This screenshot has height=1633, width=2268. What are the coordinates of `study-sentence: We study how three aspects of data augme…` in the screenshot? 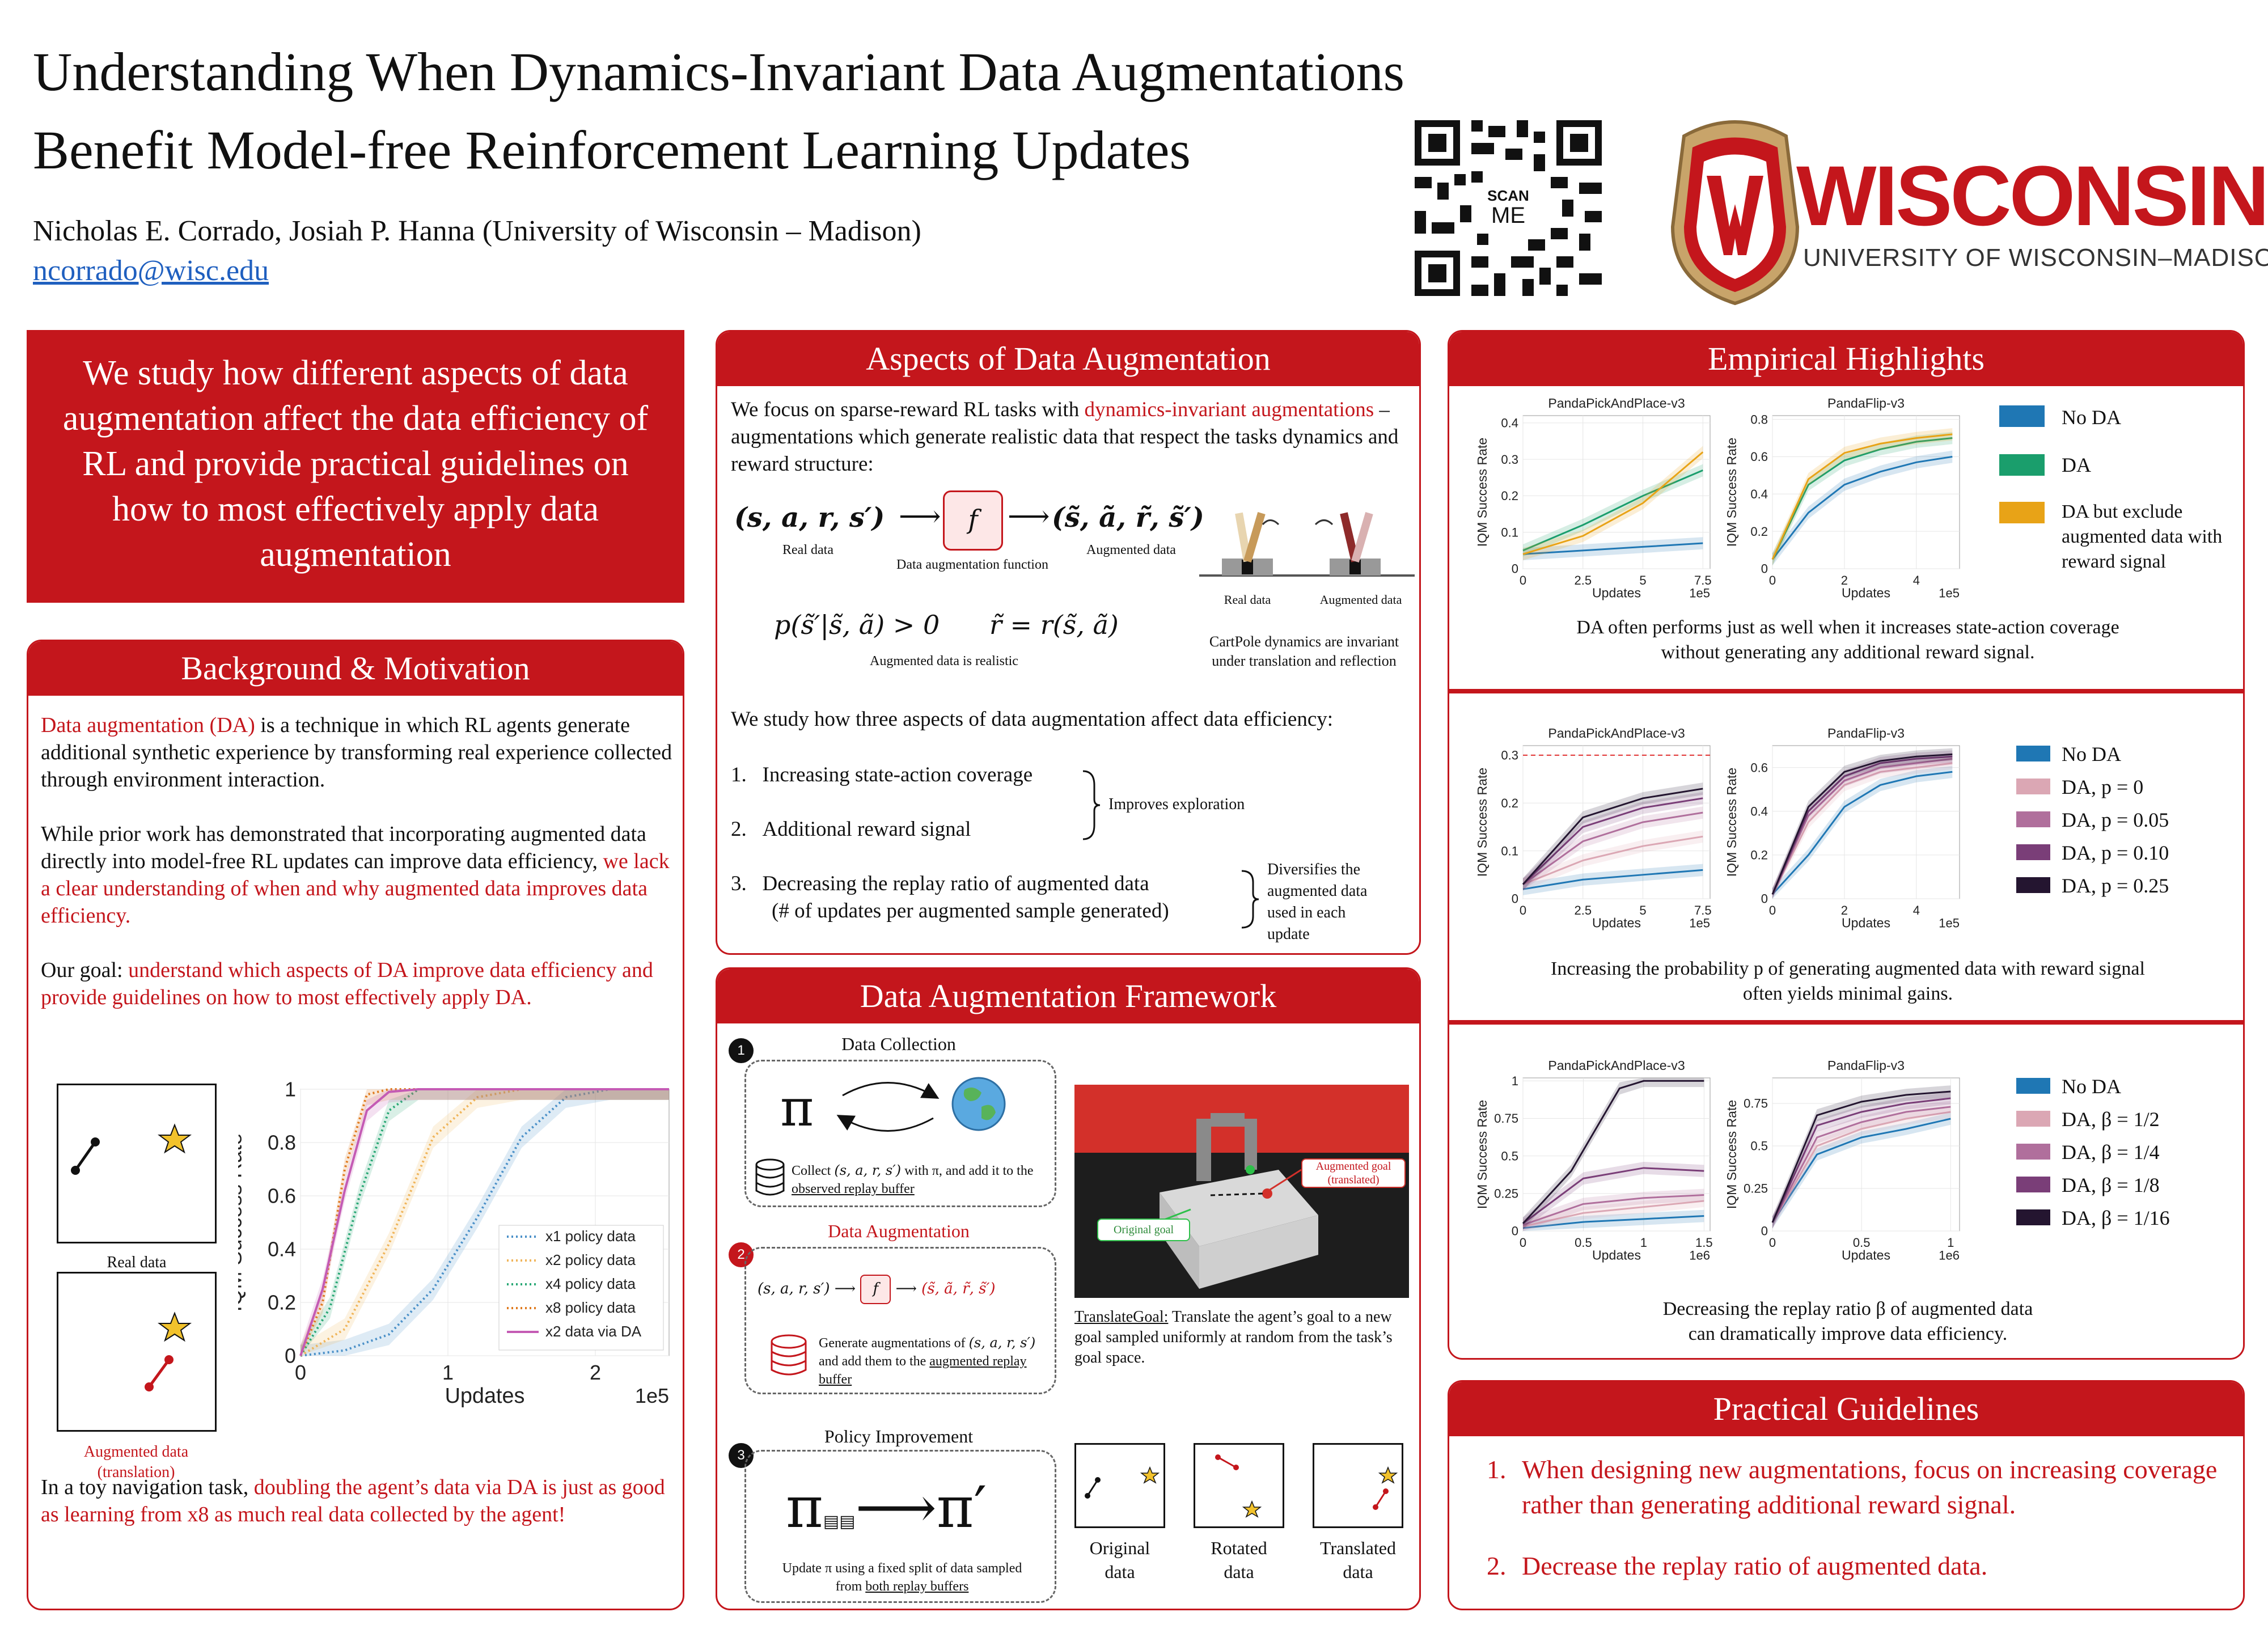 It's located at (1032, 719).